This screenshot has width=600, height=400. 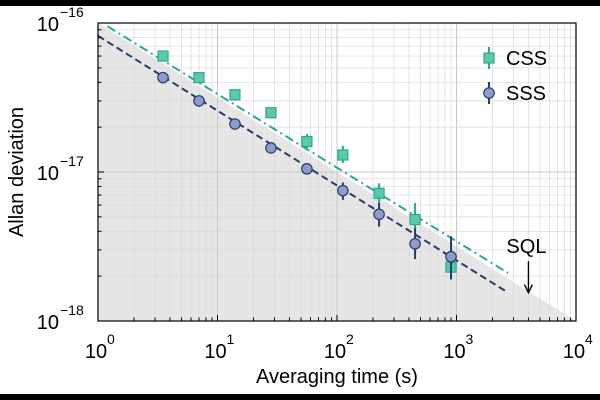 What do you see at coordinates (60, 21) in the screenshot?
I see `y-tick-label: 10−16` at bounding box center [60, 21].